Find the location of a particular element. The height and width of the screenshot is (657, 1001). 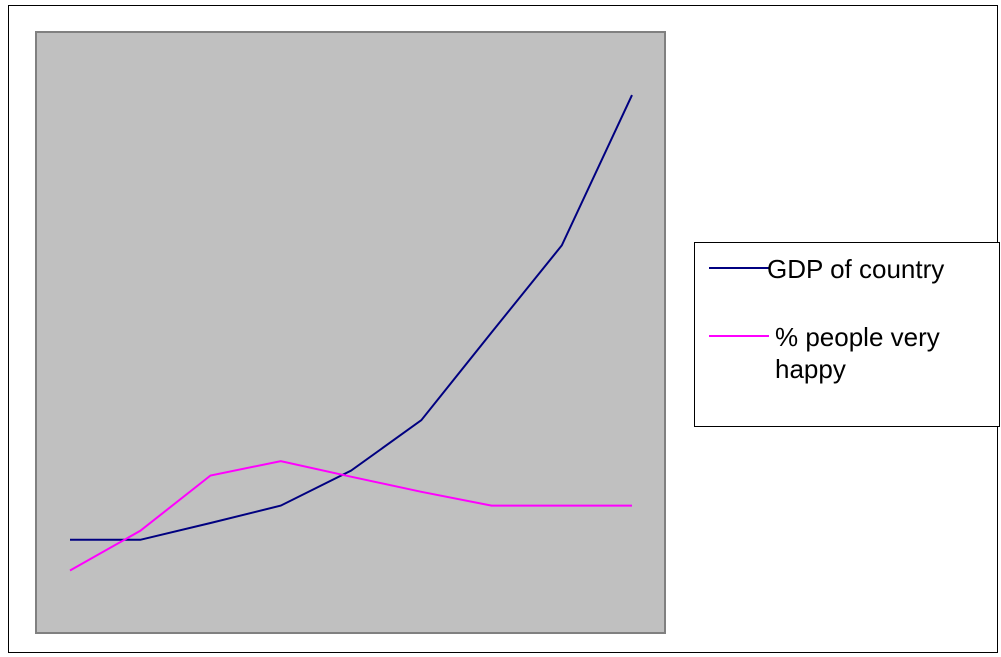

legend-label-happy: % people very happy is located at coordinates (857, 353).